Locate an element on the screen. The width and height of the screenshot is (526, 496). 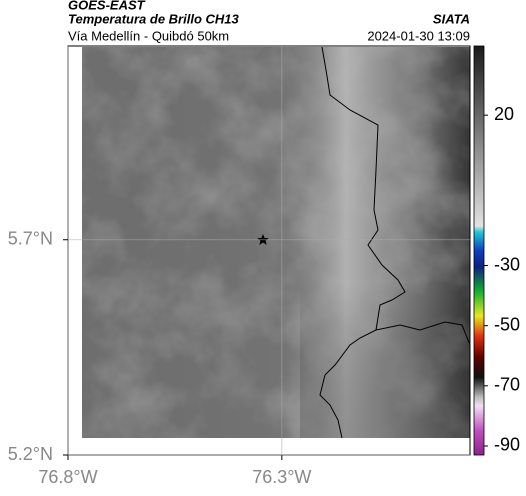
title: Temperatura de Brillo CH13 is located at coordinates (154, 18).